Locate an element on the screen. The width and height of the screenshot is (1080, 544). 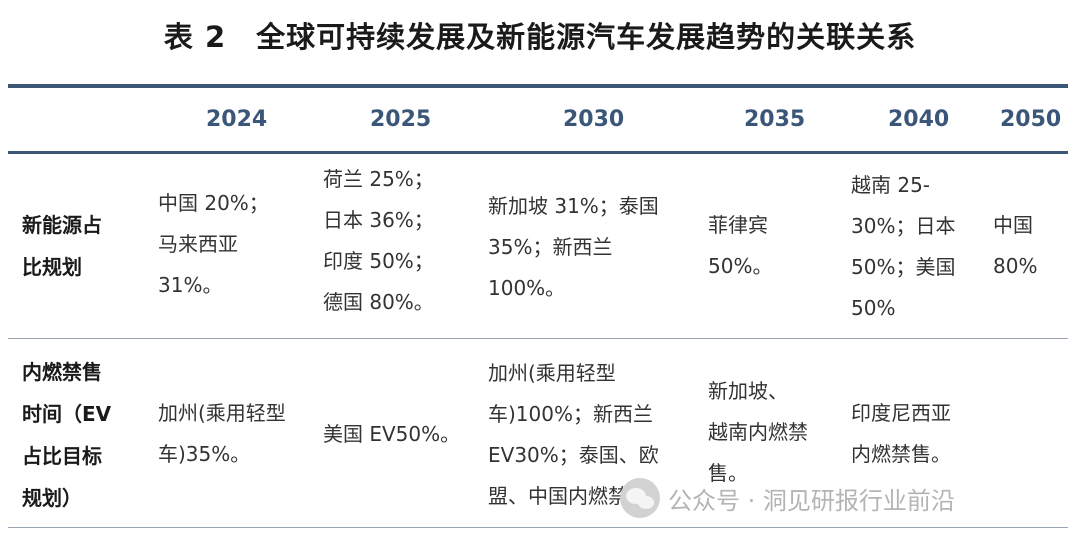
wechat-icon is located at coordinates (640, 498).